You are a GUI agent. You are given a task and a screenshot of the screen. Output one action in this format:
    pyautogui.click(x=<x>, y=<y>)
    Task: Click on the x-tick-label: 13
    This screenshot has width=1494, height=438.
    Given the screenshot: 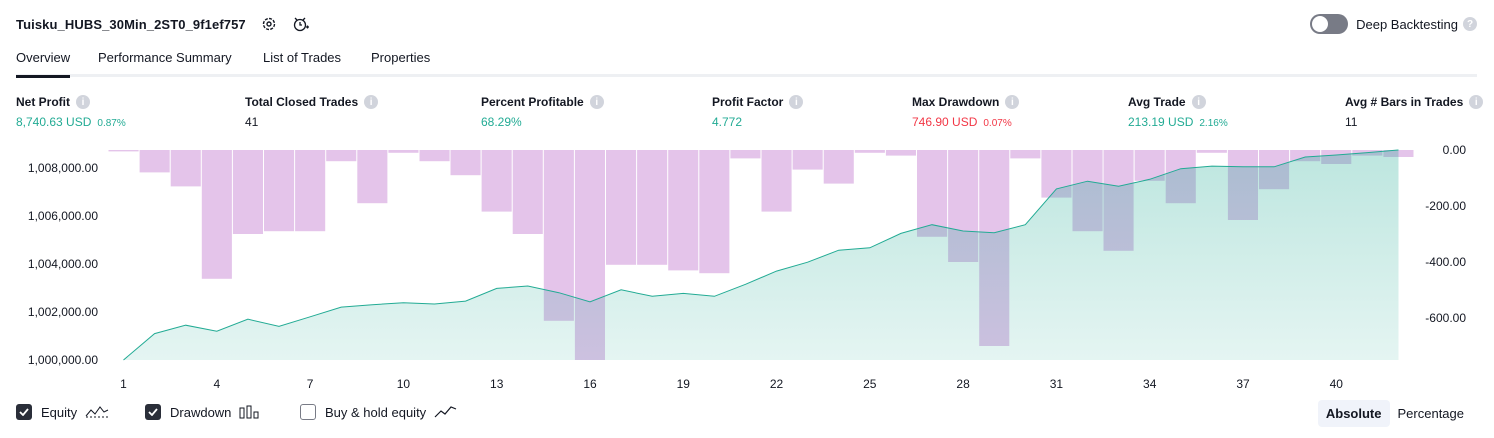 What is the action you would take?
    pyautogui.click(x=497, y=384)
    